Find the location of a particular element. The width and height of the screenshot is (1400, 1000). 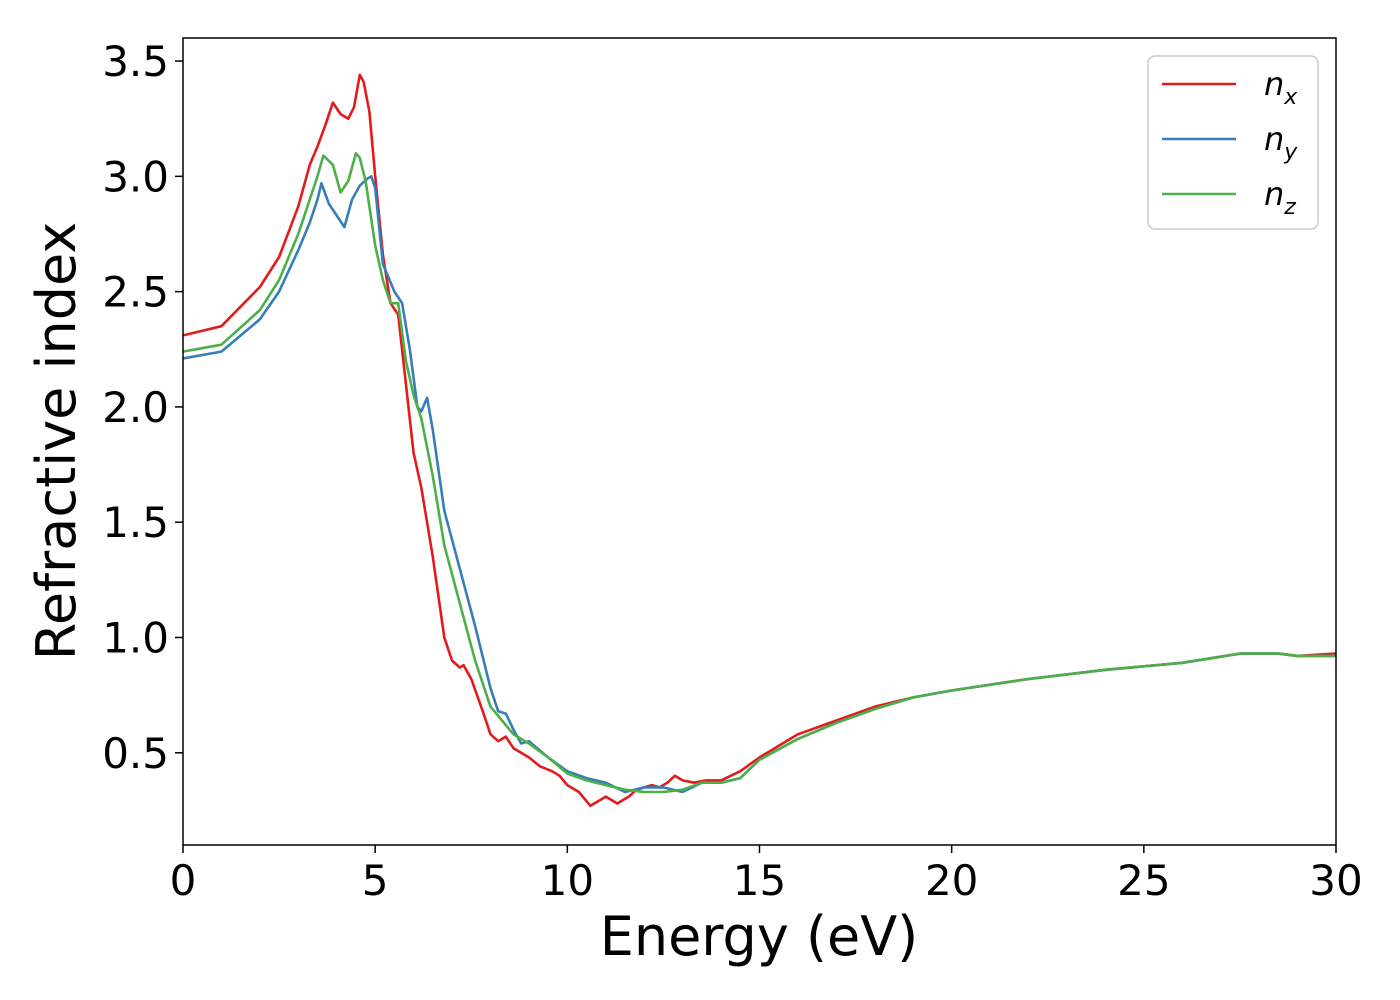

y-axis-ticks: 0.5 1.0 1.5 2.0 2.5 3.0 3.5 is located at coordinates (142, 407).